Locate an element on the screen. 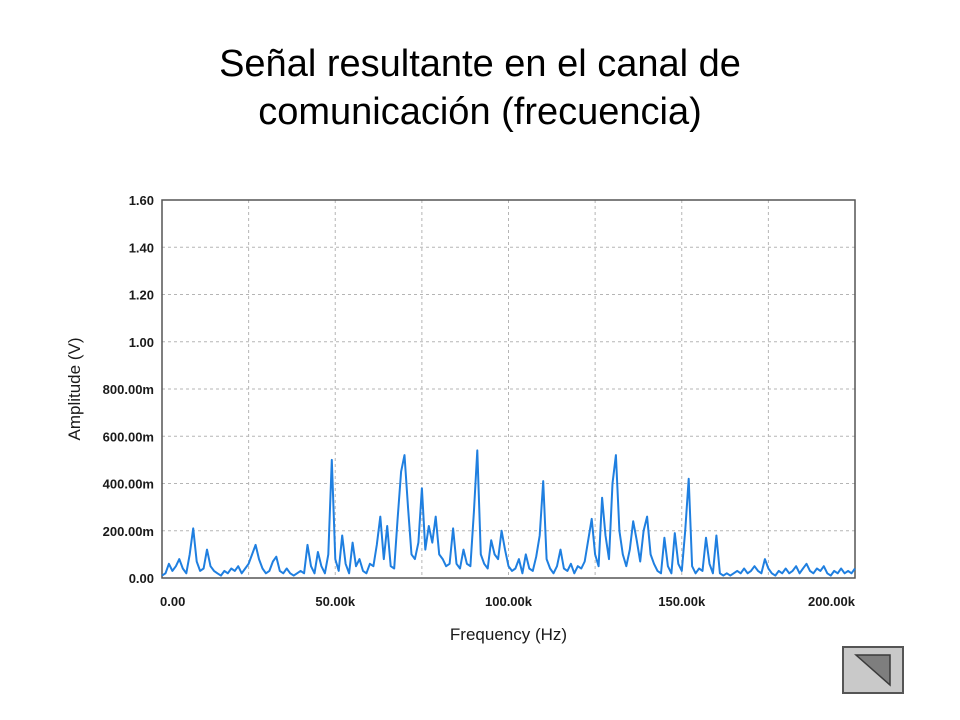 This screenshot has height=720, width=960. y-tick-label: 400.00m is located at coordinates (128, 484).